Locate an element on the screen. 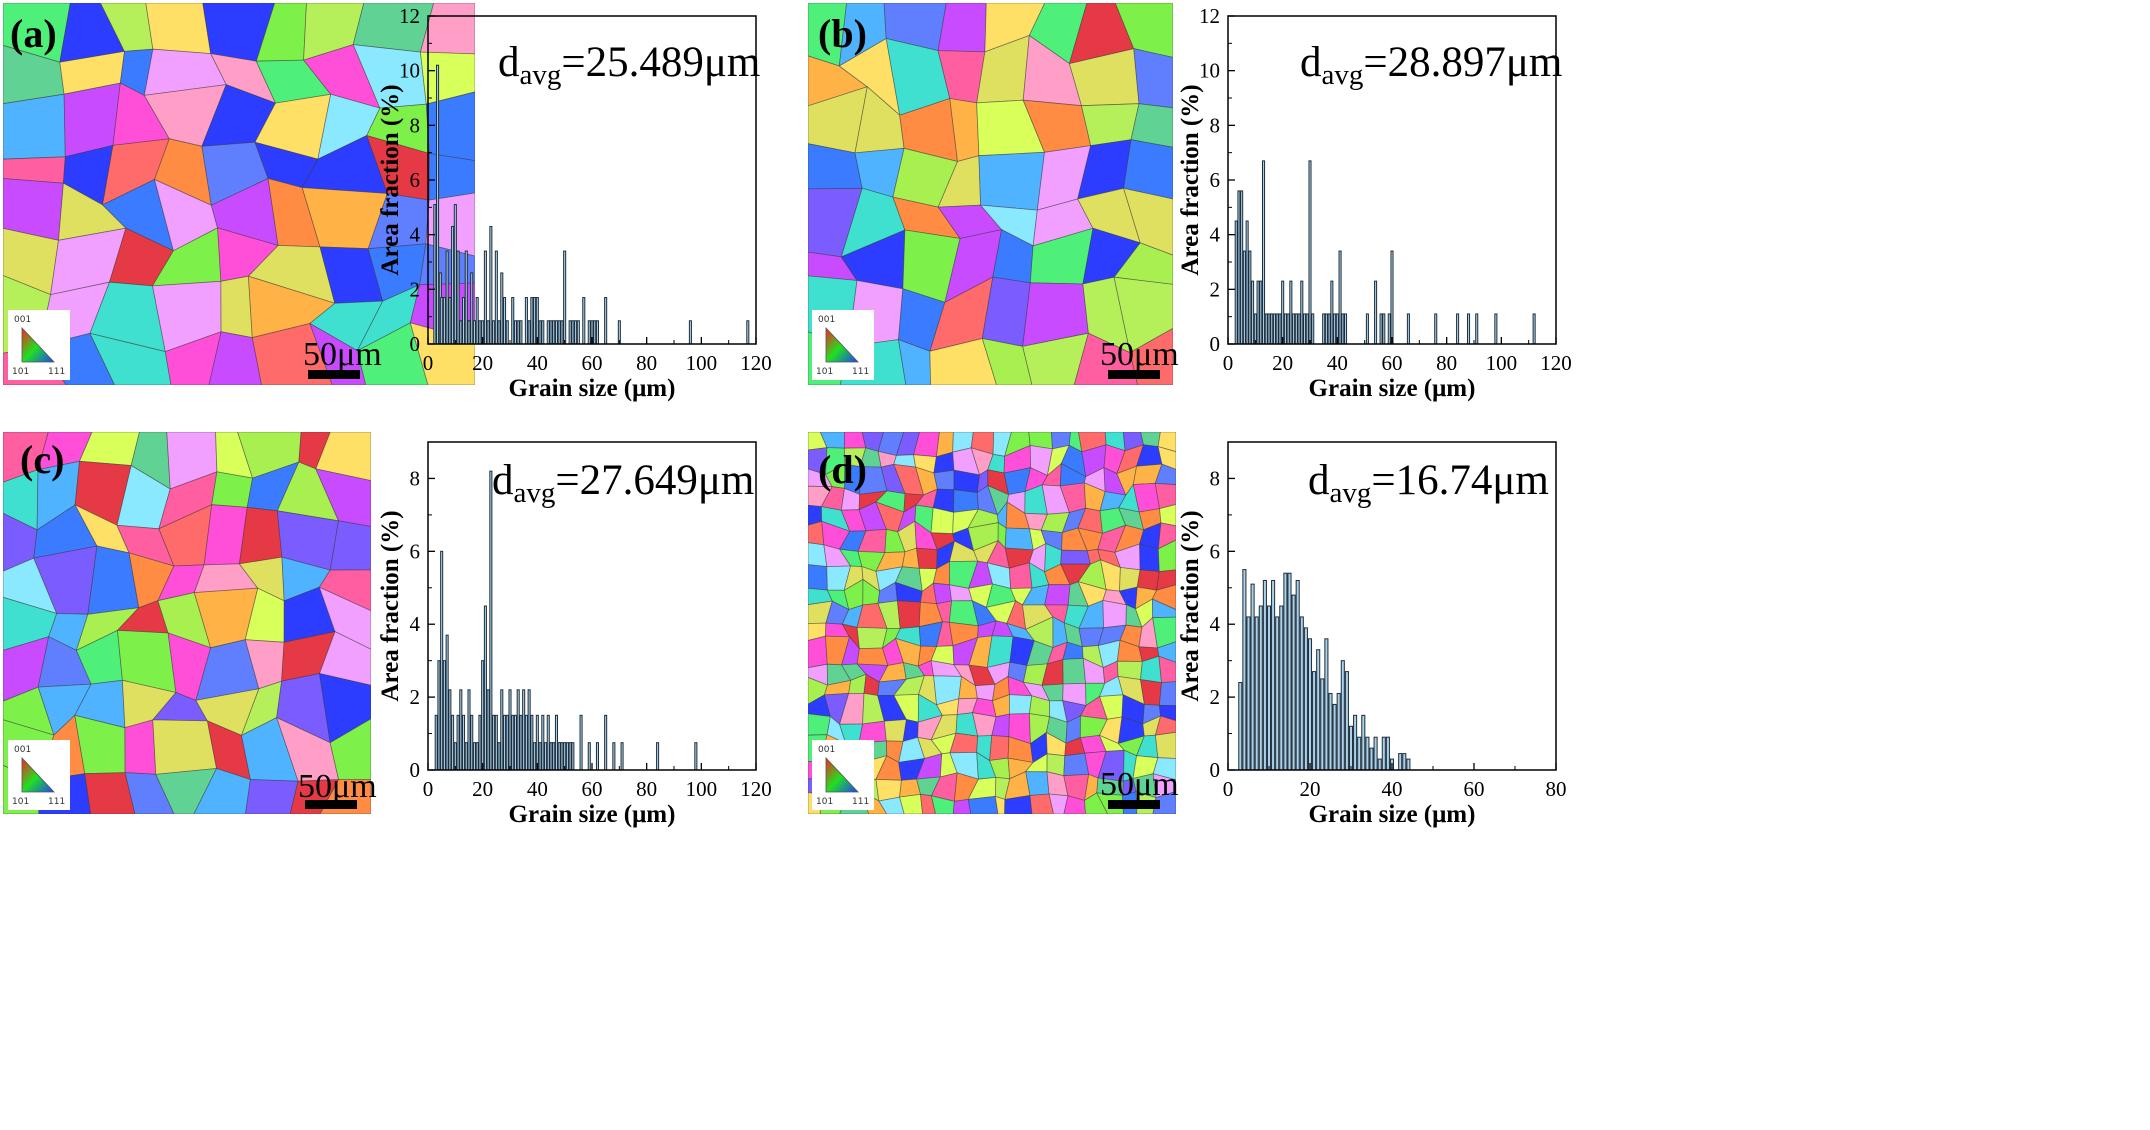 The image size is (2150, 1130). ipf-triangle-svg: 001 101 111 is located at coordinates (38, 346).